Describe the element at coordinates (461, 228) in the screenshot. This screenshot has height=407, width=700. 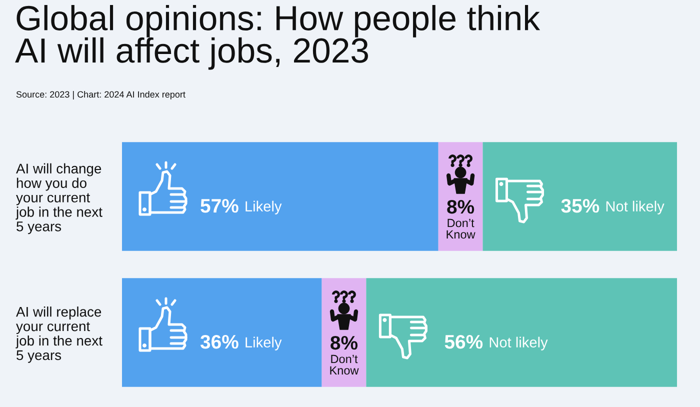
I see `series-label: Don’t Know` at that location.